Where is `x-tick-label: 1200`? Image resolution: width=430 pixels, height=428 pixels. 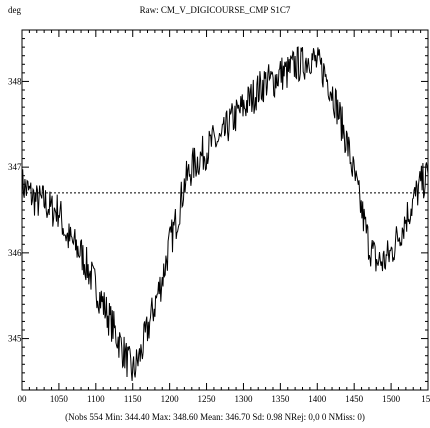
x-tick-label: 1200 is located at coordinates (170, 399).